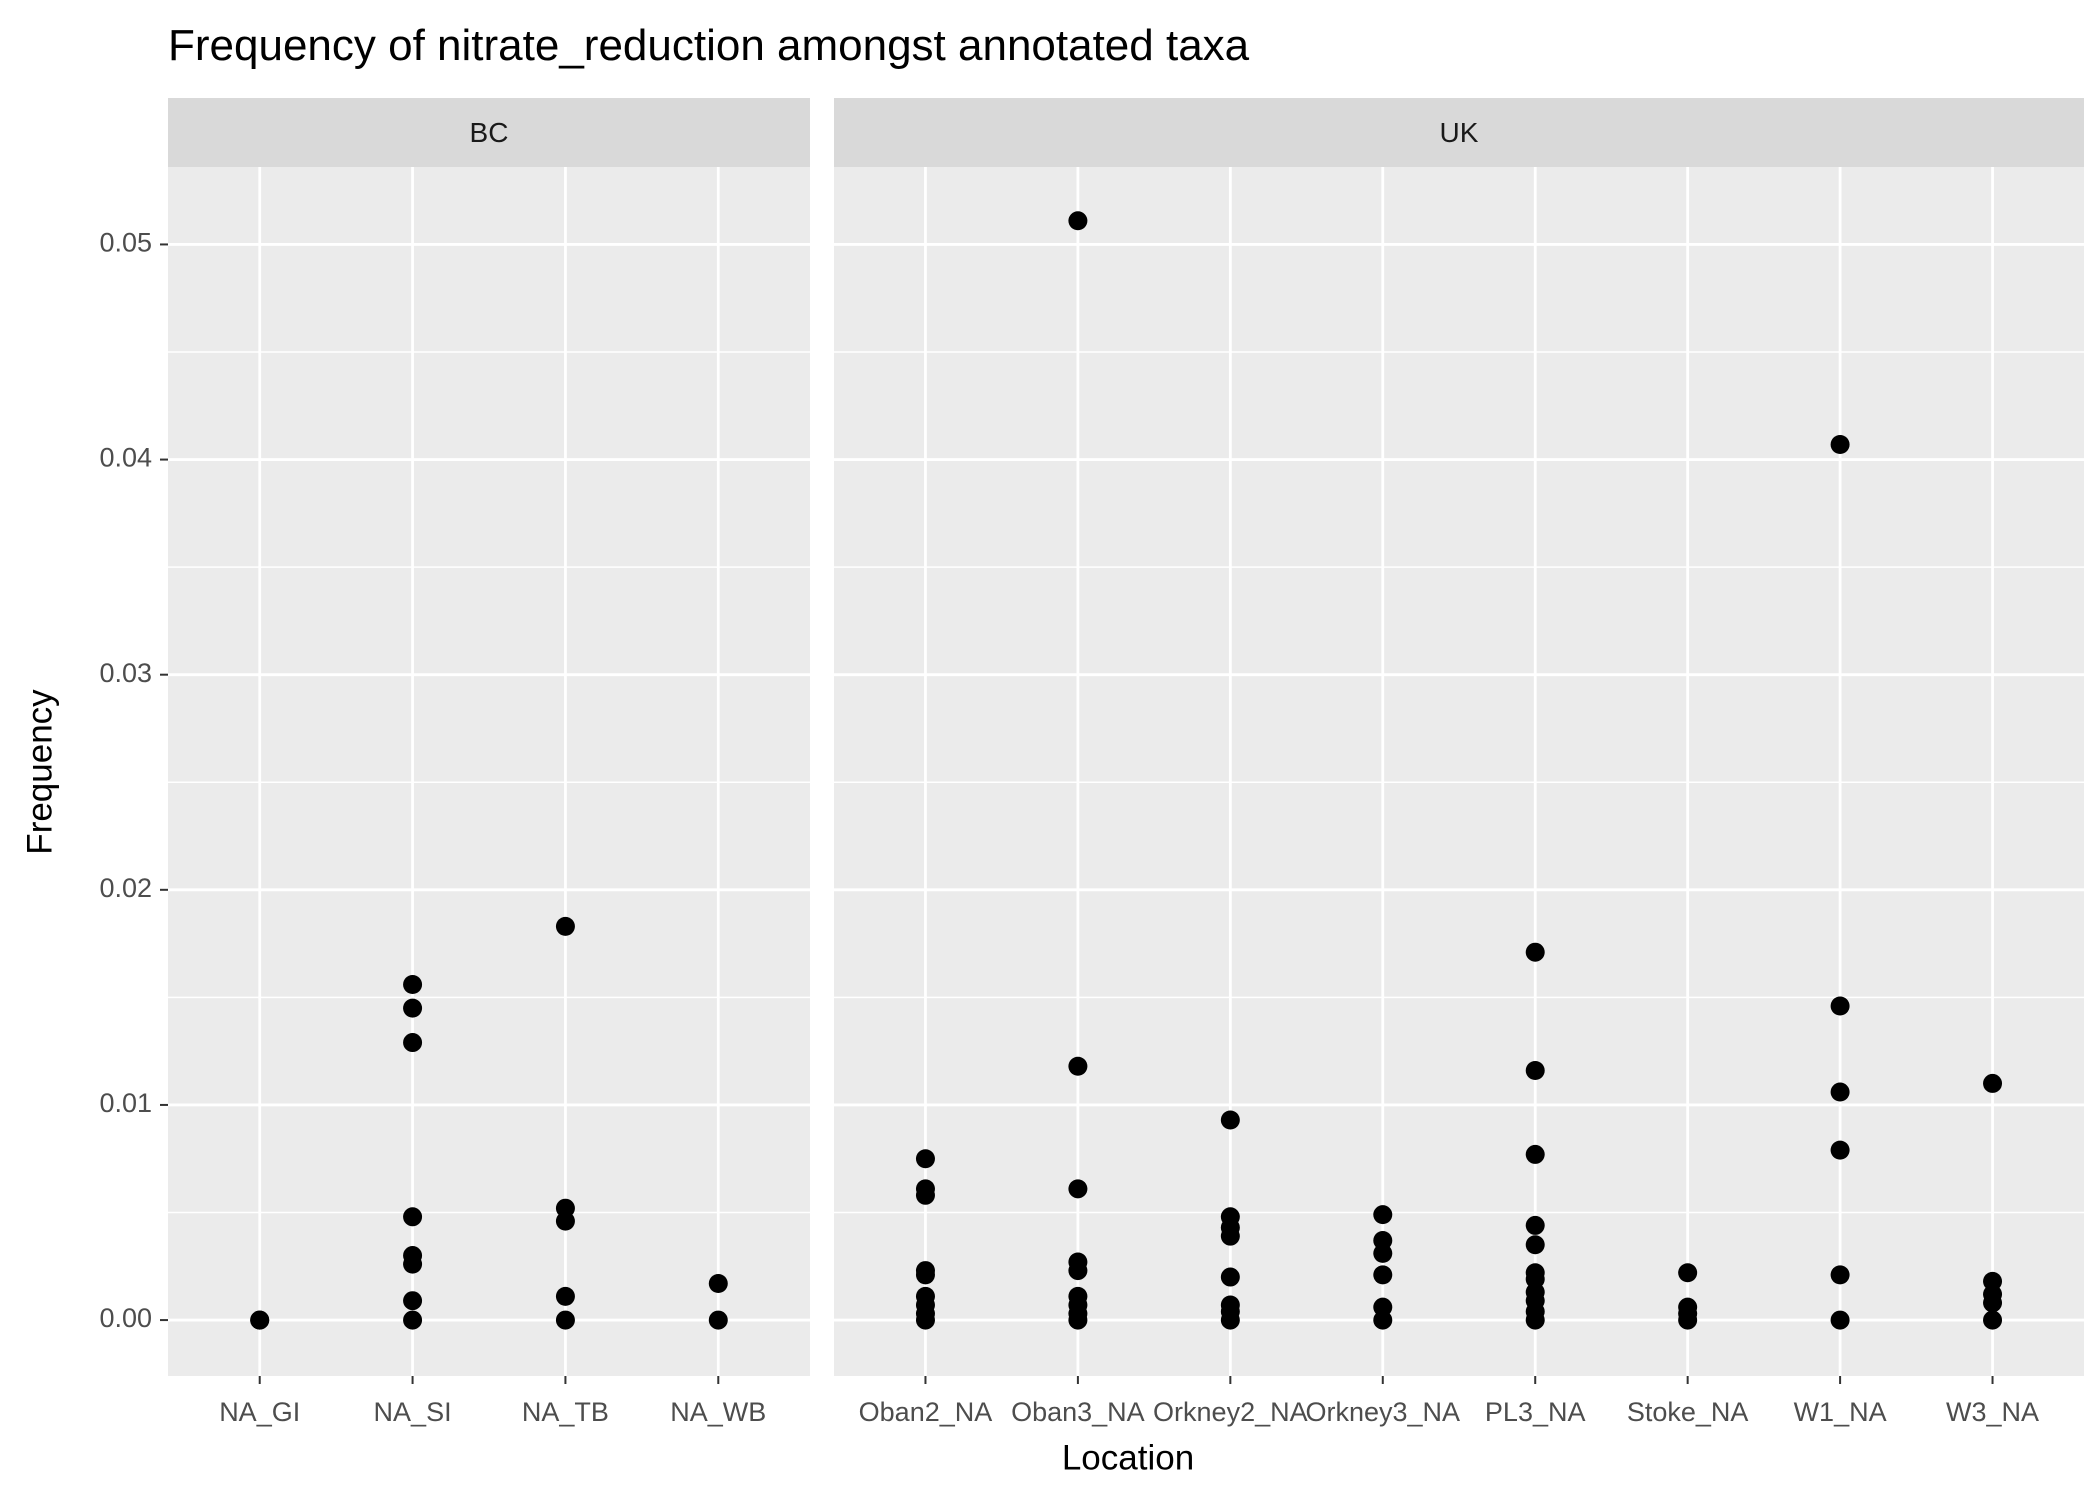  What do you see at coordinates (1688, 1412) in the screenshot?
I see `x-tick-label: Stoke_NA` at bounding box center [1688, 1412].